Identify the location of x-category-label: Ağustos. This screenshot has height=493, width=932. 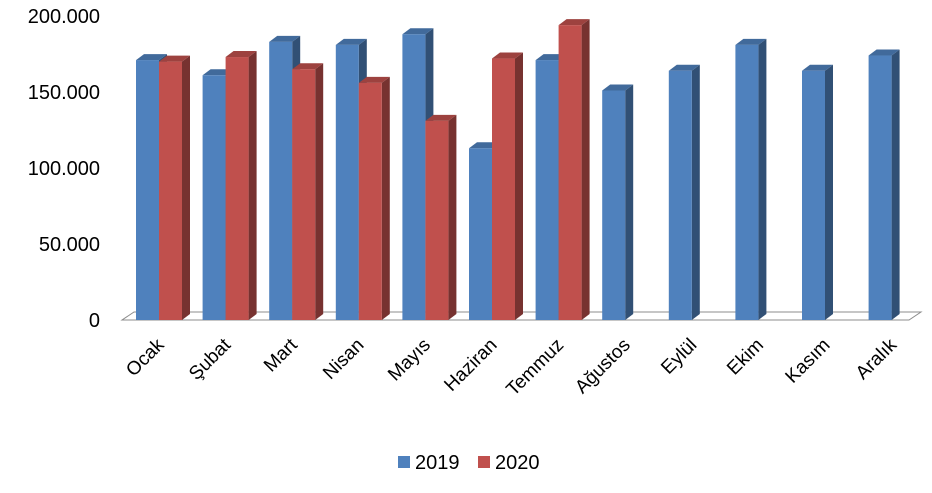
(602, 366).